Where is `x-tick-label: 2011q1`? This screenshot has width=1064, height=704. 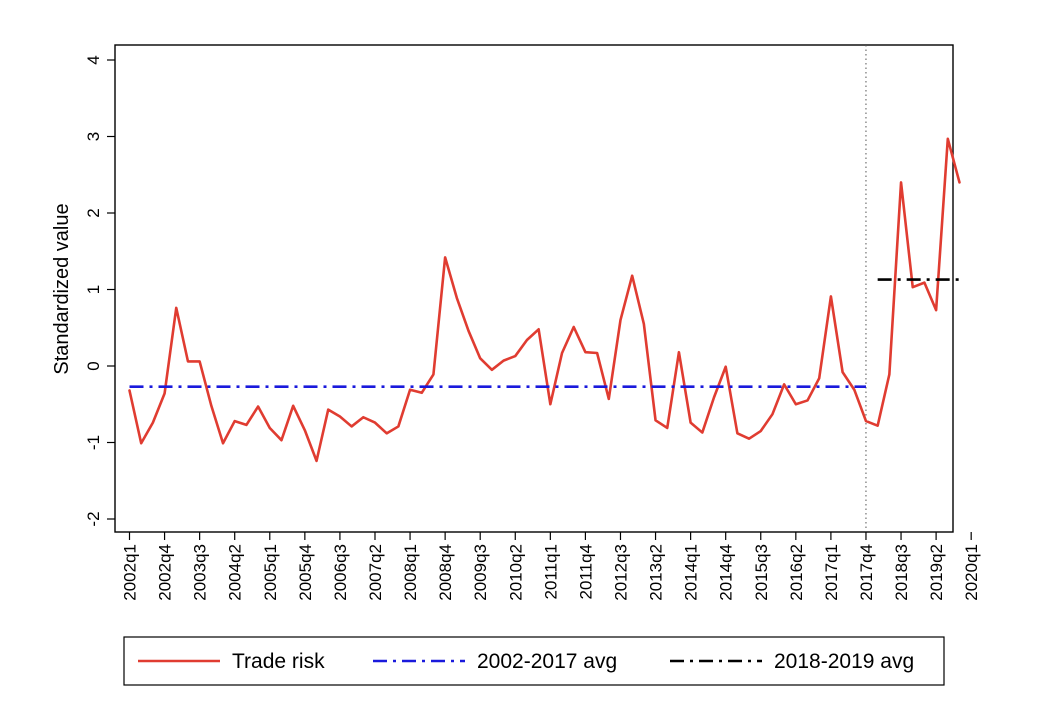
x-tick-label: 2011q1 is located at coordinates (550, 571).